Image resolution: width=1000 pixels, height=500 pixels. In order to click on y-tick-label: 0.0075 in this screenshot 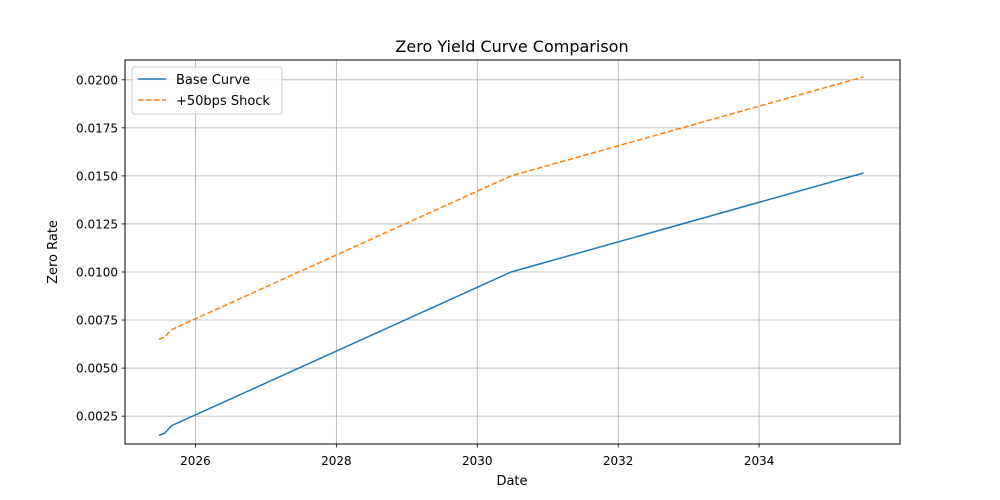, I will do `click(97, 321)`.